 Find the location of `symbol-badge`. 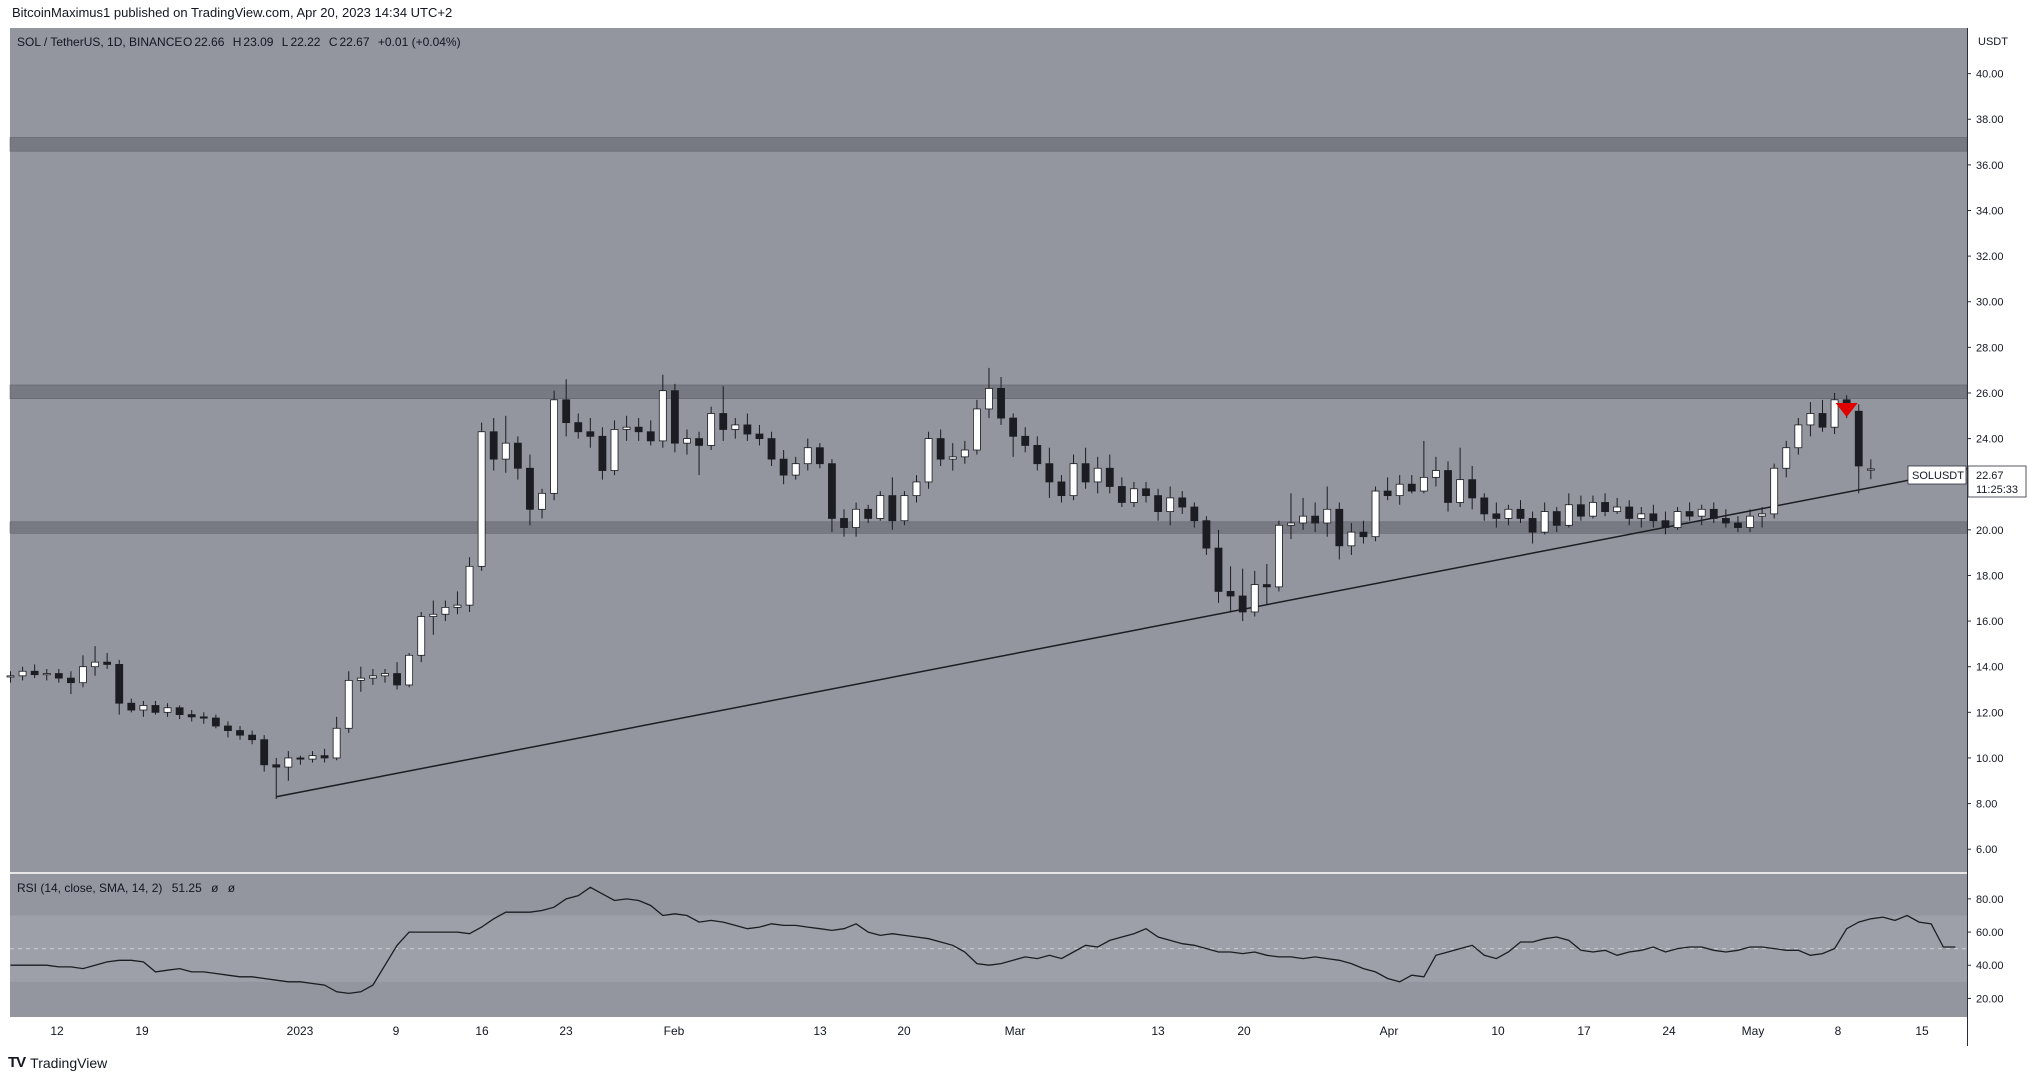

symbol-badge is located at coordinates (1937, 475).